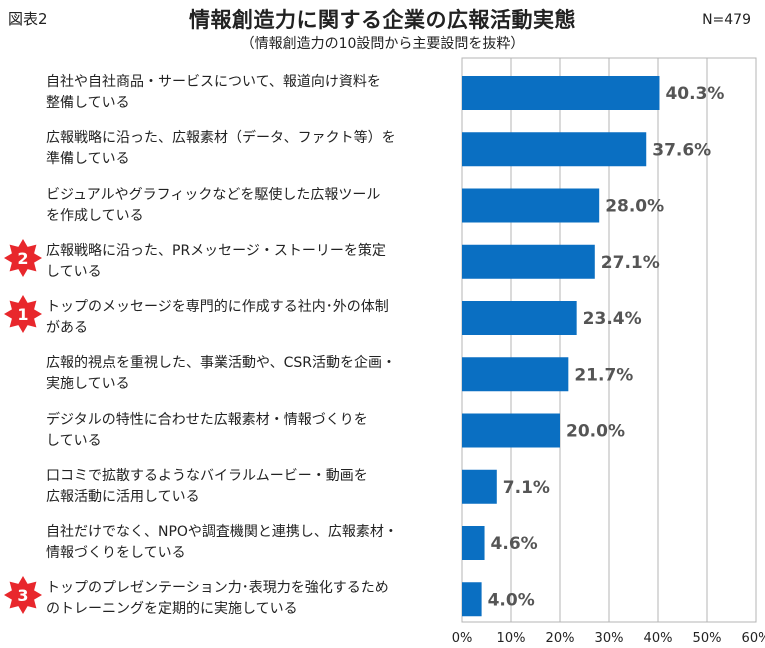 This screenshot has width=765, height=648. Describe the element at coordinates (243, 93) in the screenshot. I see `category-label: 自社や自社商品・サービスについて、報道向け資料を 整備している` at that location.